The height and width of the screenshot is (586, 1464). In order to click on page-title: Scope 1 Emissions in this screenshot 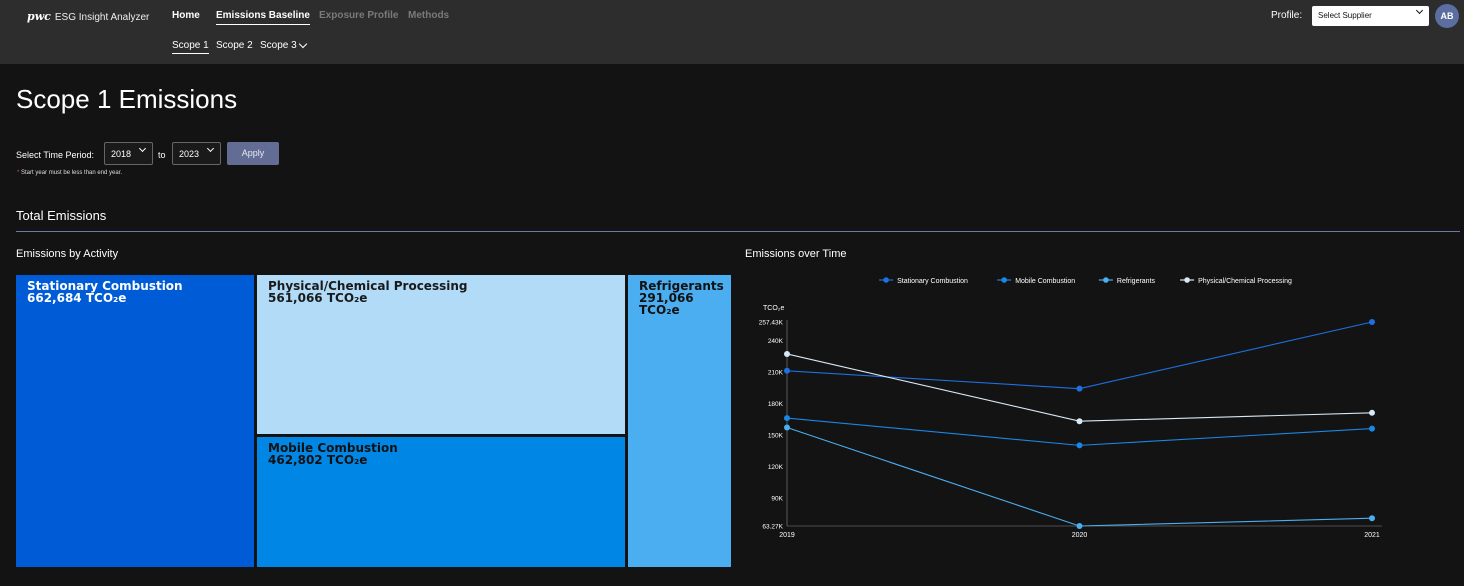, I will do `click(127, 99)`.